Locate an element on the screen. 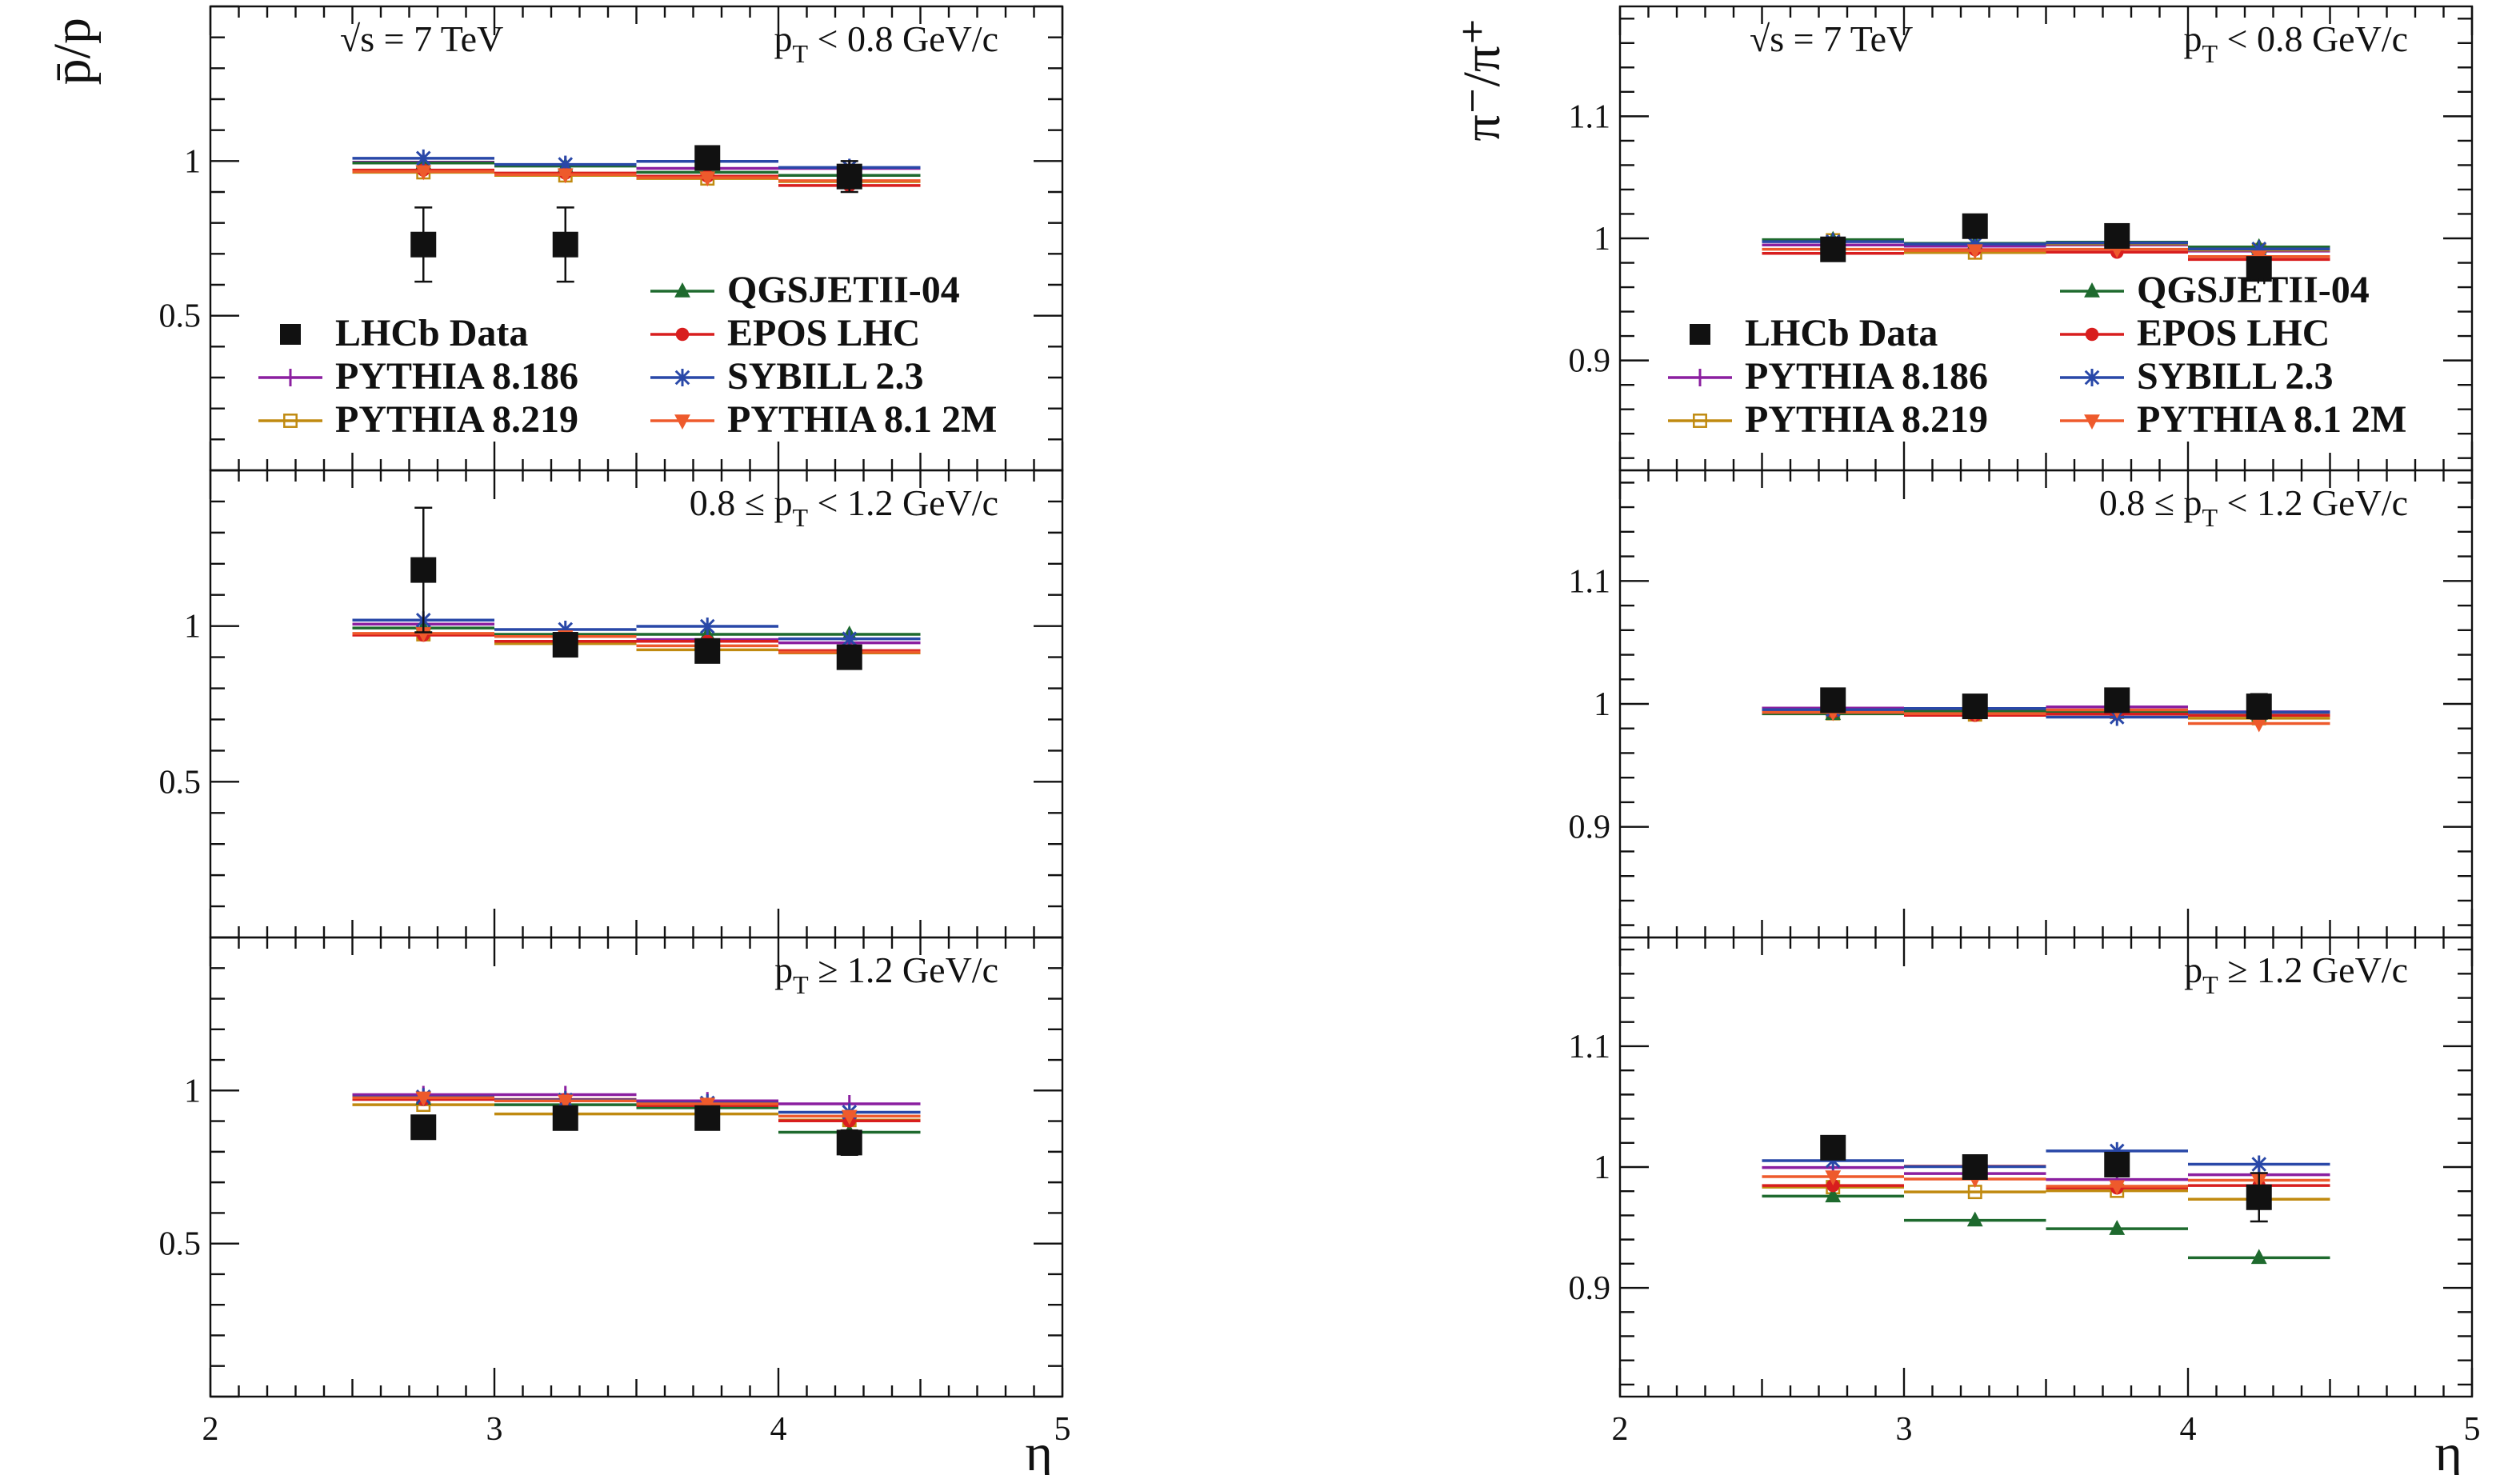 This screenshot has width=2520, height=1475. panel-frame is located at coordinates (2046, 704).